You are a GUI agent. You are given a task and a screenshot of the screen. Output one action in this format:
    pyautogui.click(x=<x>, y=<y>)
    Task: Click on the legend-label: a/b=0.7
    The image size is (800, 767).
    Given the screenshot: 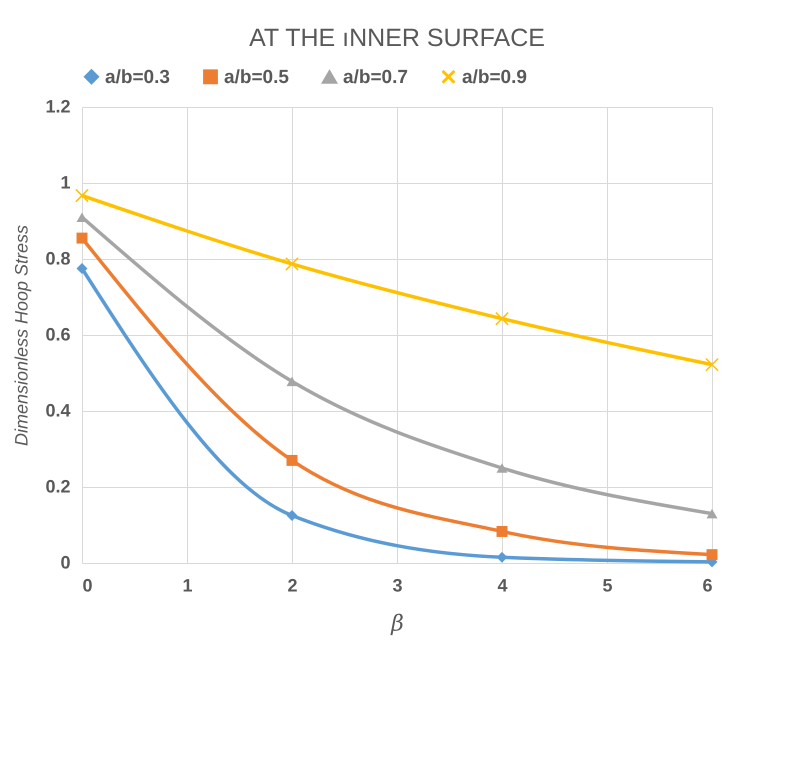 What is the action you would take?
    pyautogui.click(x=375, y=77)
    